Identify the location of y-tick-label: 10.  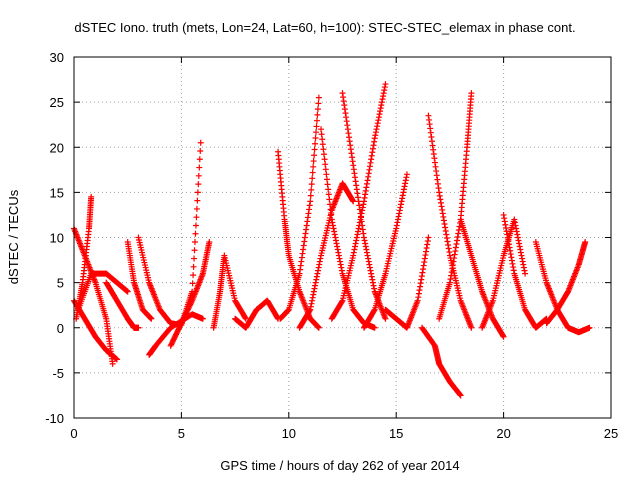
(57, 238).